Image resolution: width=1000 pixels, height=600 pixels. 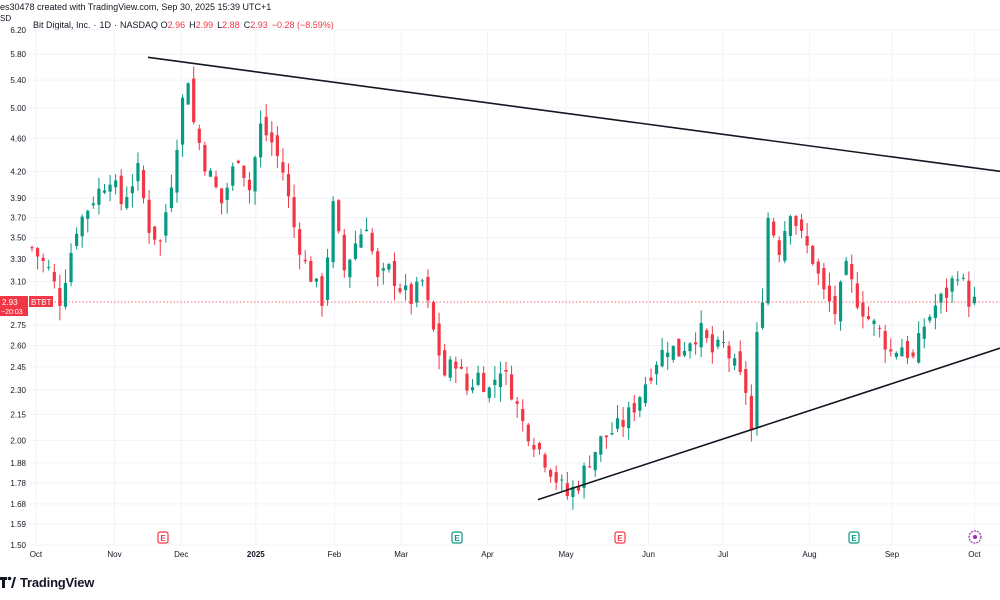 What do you see at coordinates (18, 414) in the screenshot?
I see `price-tick-label: 2.15` at bounding box center [18, 414].